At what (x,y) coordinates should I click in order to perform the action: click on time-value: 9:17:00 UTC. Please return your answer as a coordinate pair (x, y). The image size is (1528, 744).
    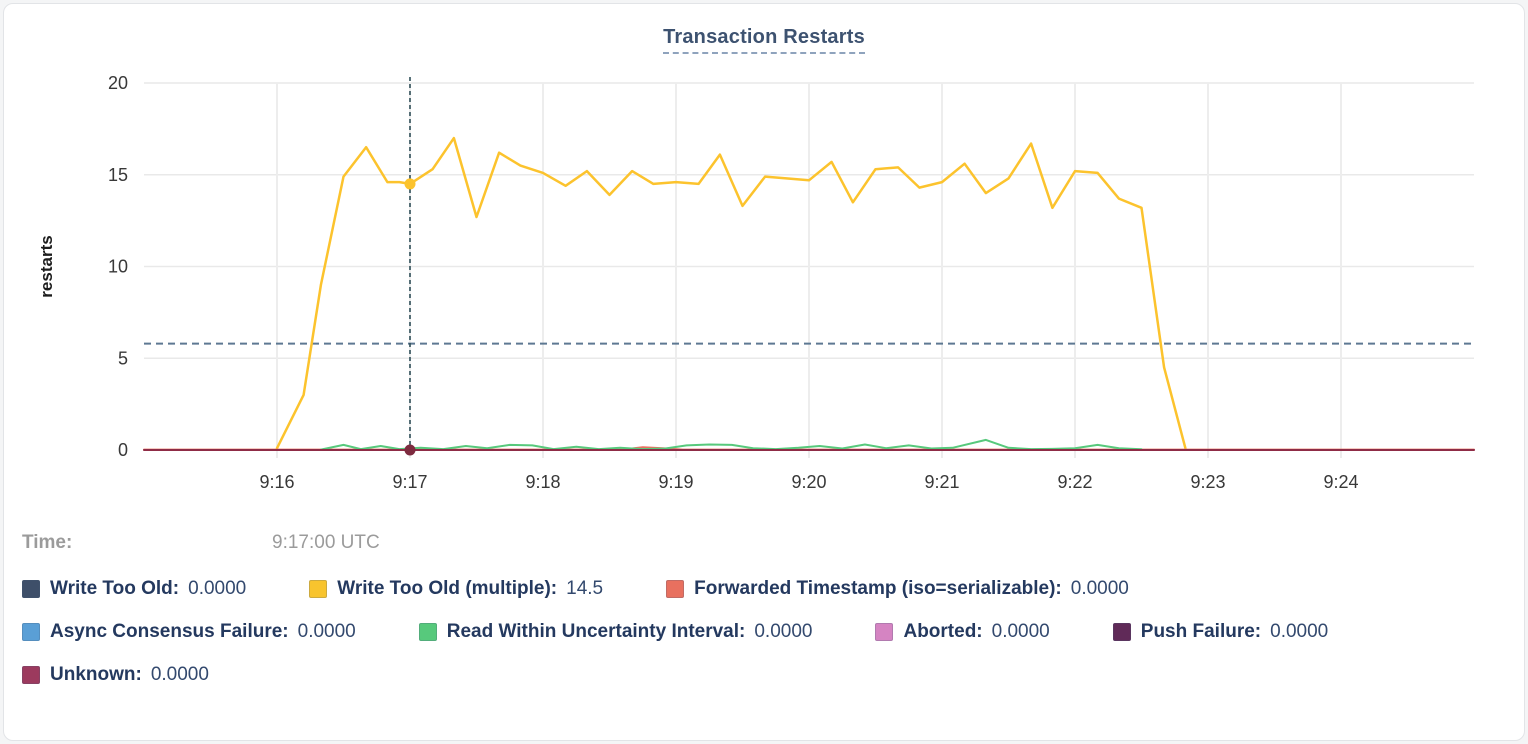
    Looking at the image, I should click on (326, 542).